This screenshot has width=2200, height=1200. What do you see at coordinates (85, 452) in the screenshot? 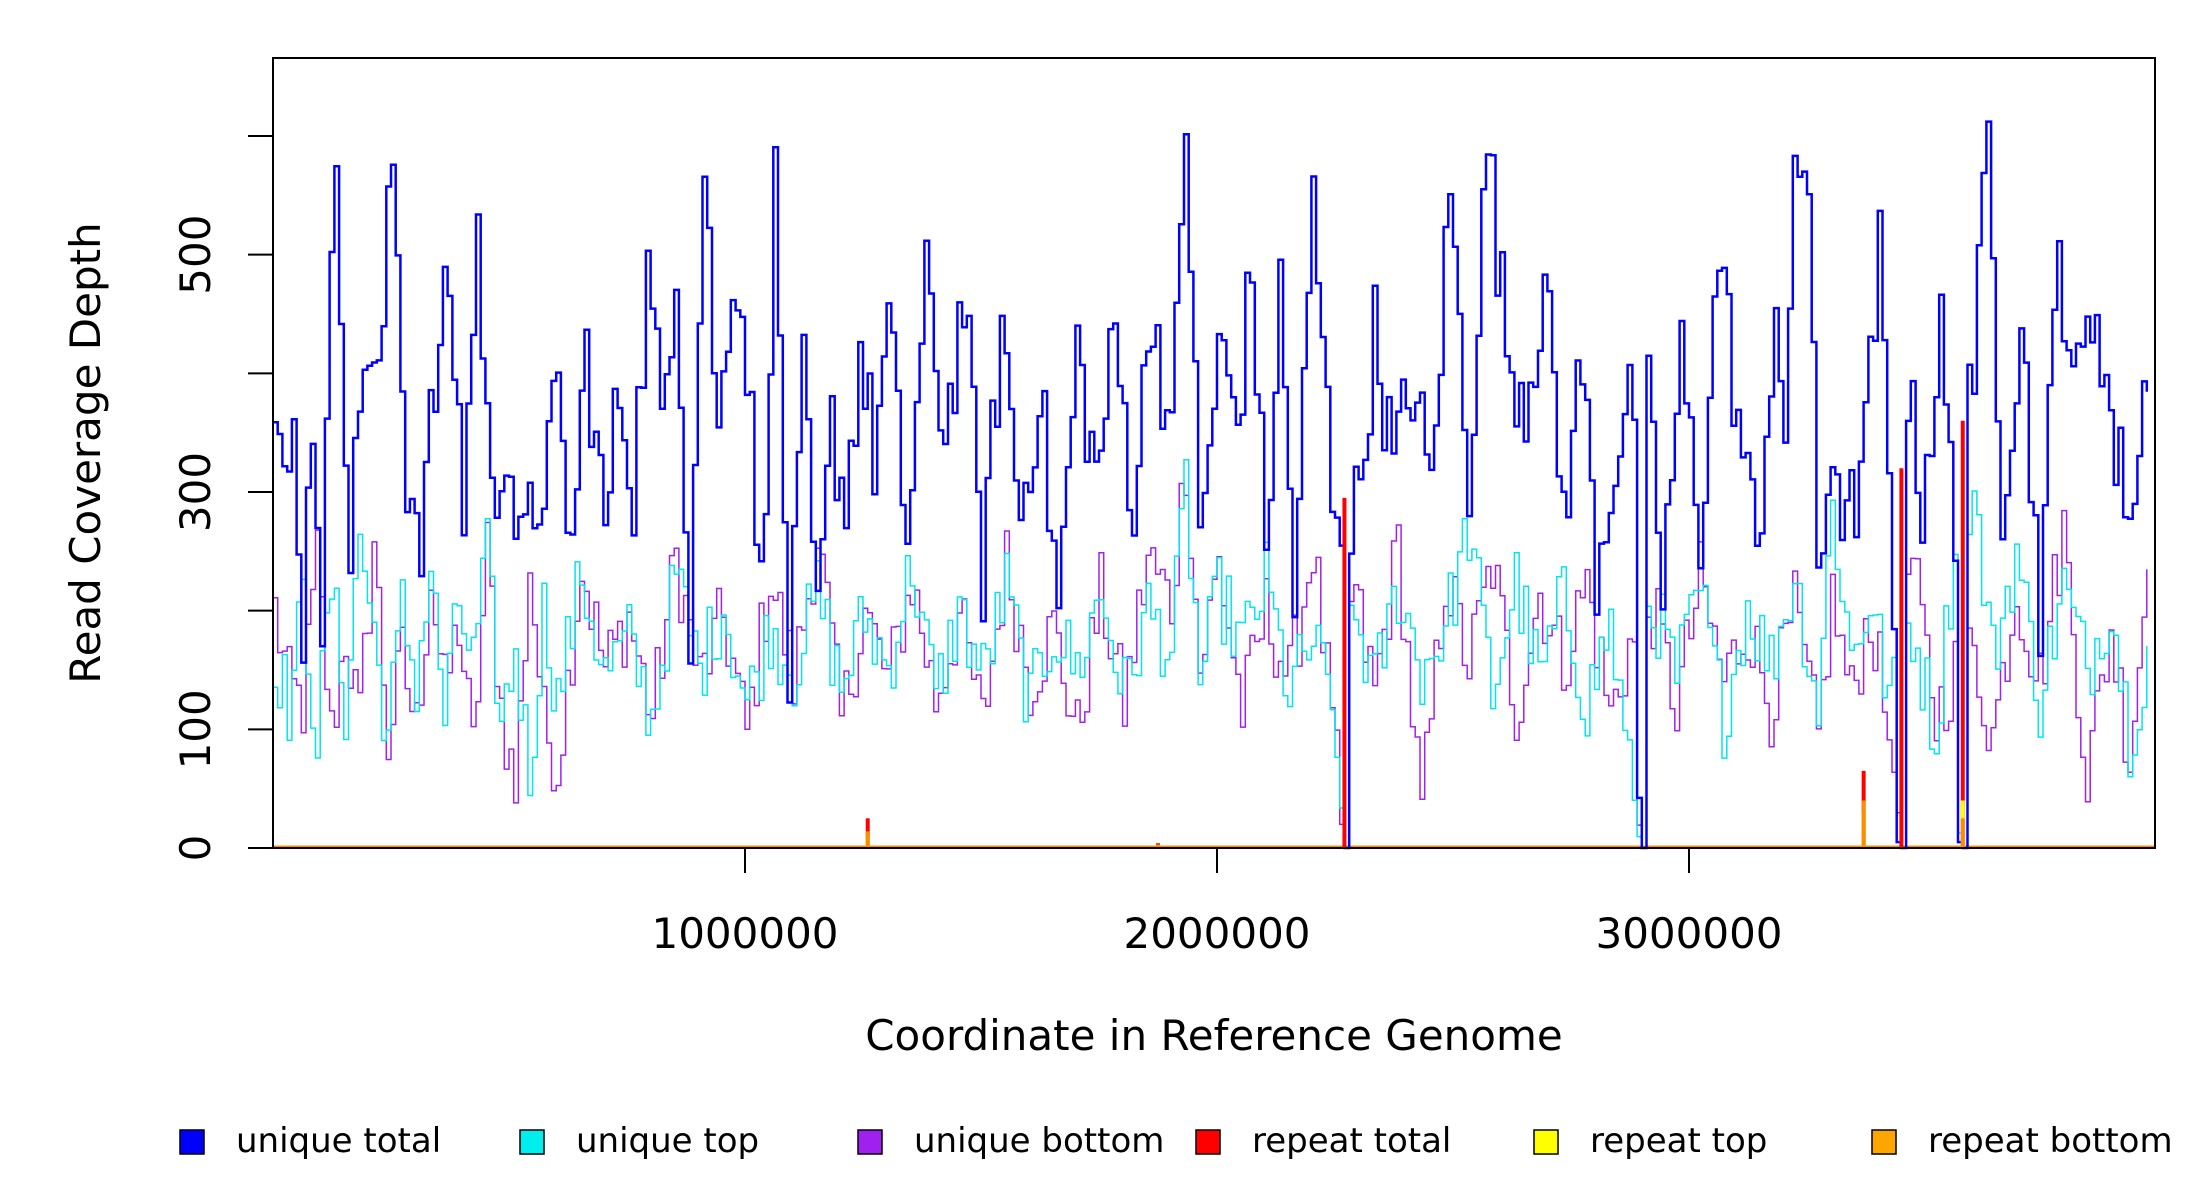
I see `y-axis-label: Read Coverage Depth` at bounding box center [85, 452].